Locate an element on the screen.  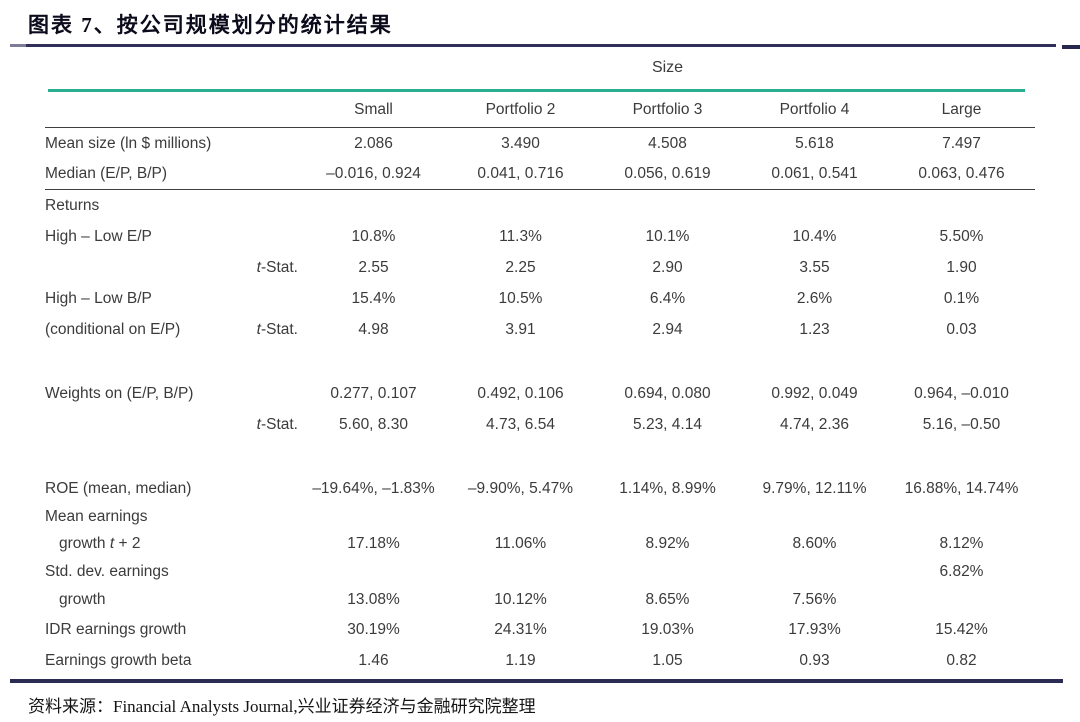
cell-portfolio-4: 3.55 is located at coordinates (814, 267).